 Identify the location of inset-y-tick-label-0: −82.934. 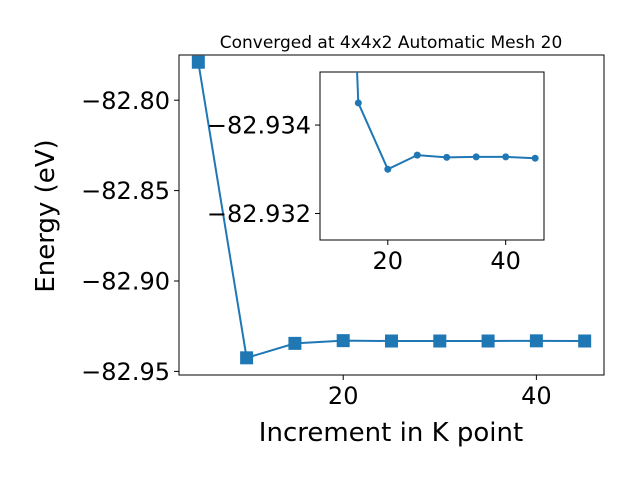
(259, 126).